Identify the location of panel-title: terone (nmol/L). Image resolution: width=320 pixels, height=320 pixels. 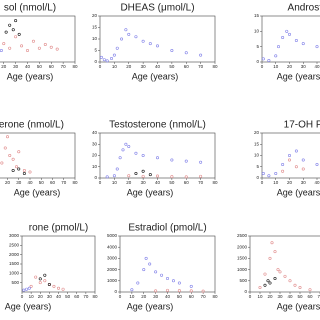
(32, 125).